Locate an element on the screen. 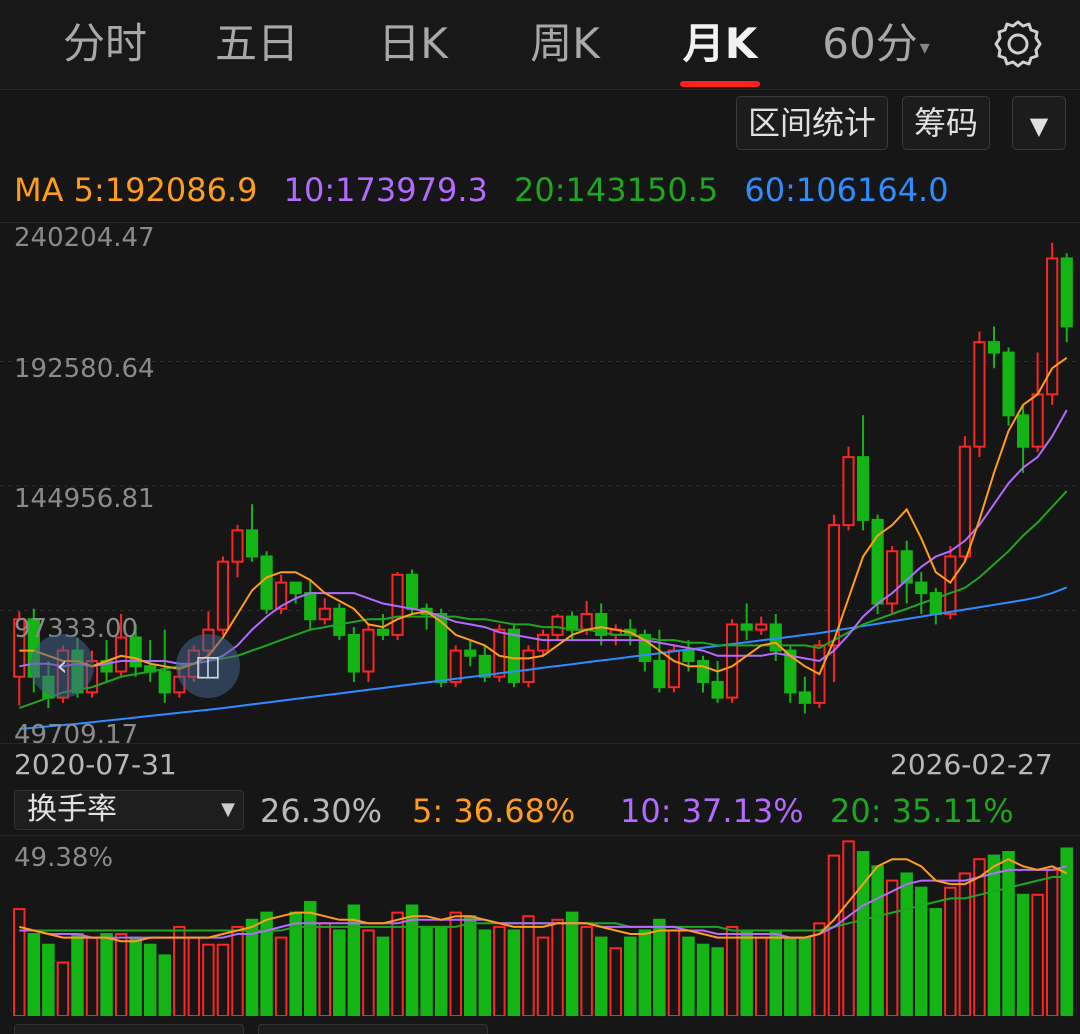 The height and width of the screenshot is (1034, 1080). tab-monthly-k: 月K is located at coordinates (720, 43).